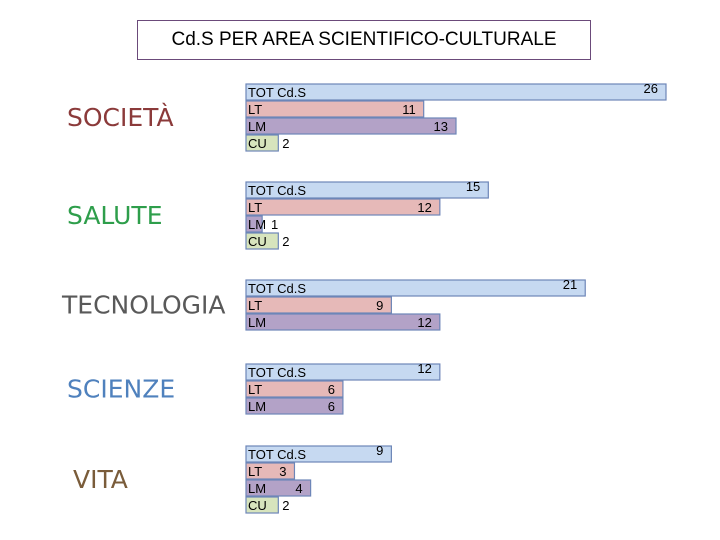  I want to click on bar-value-1-1: 12, so click(424, 207).